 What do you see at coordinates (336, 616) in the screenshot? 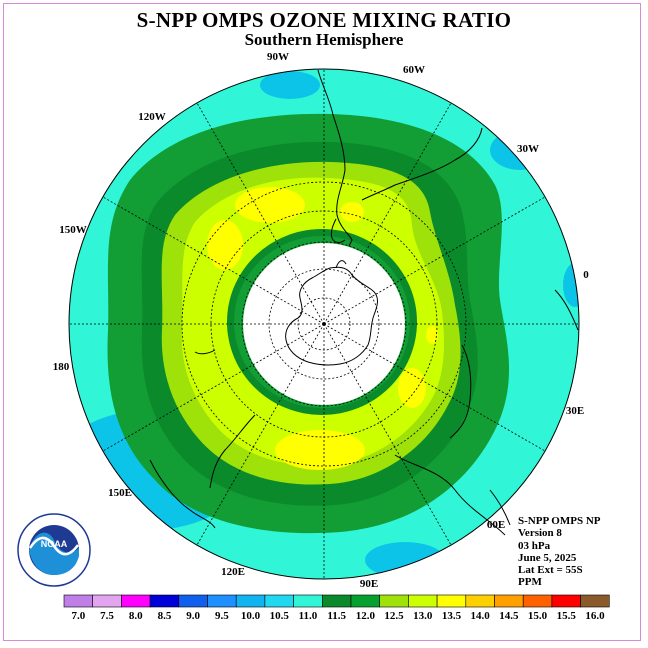
I see `colorbar-label: 11.5` at bounding box center [336, 616].